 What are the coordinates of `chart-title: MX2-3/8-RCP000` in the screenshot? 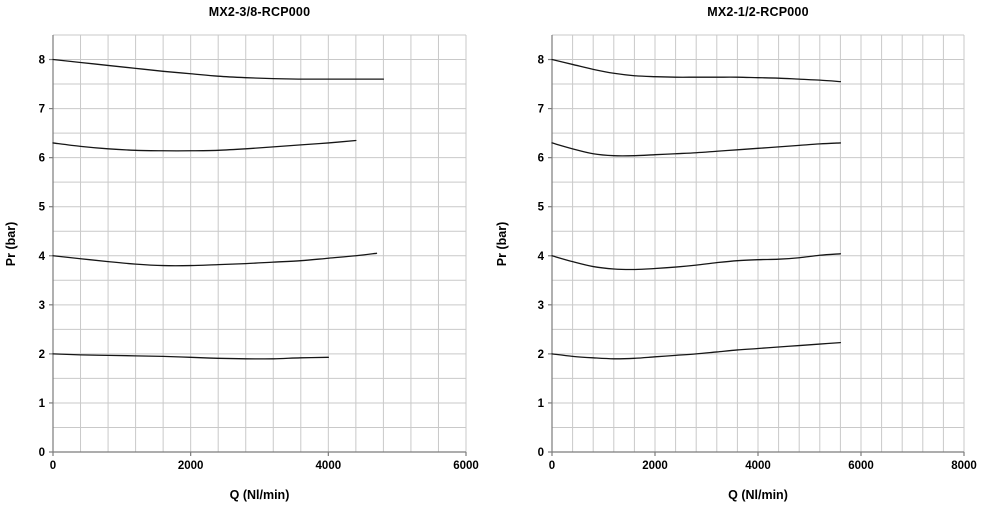 It's located at (259, 12).